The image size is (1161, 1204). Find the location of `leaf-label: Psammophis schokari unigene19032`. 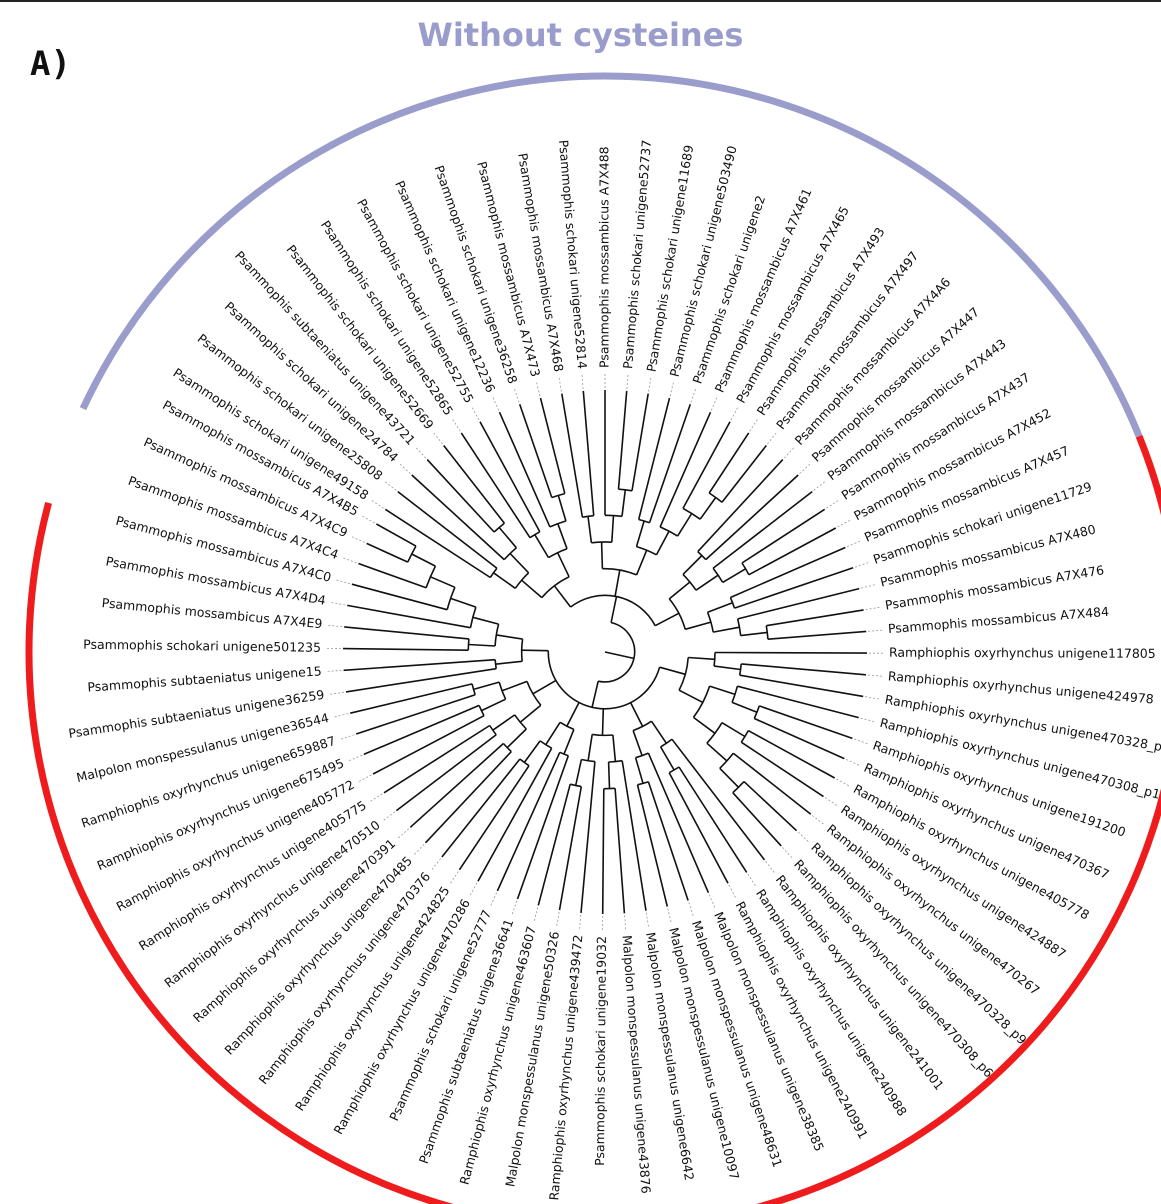

leaf-label: Psammophis schokari unigene19032 is located at coordinates (600, 1051).